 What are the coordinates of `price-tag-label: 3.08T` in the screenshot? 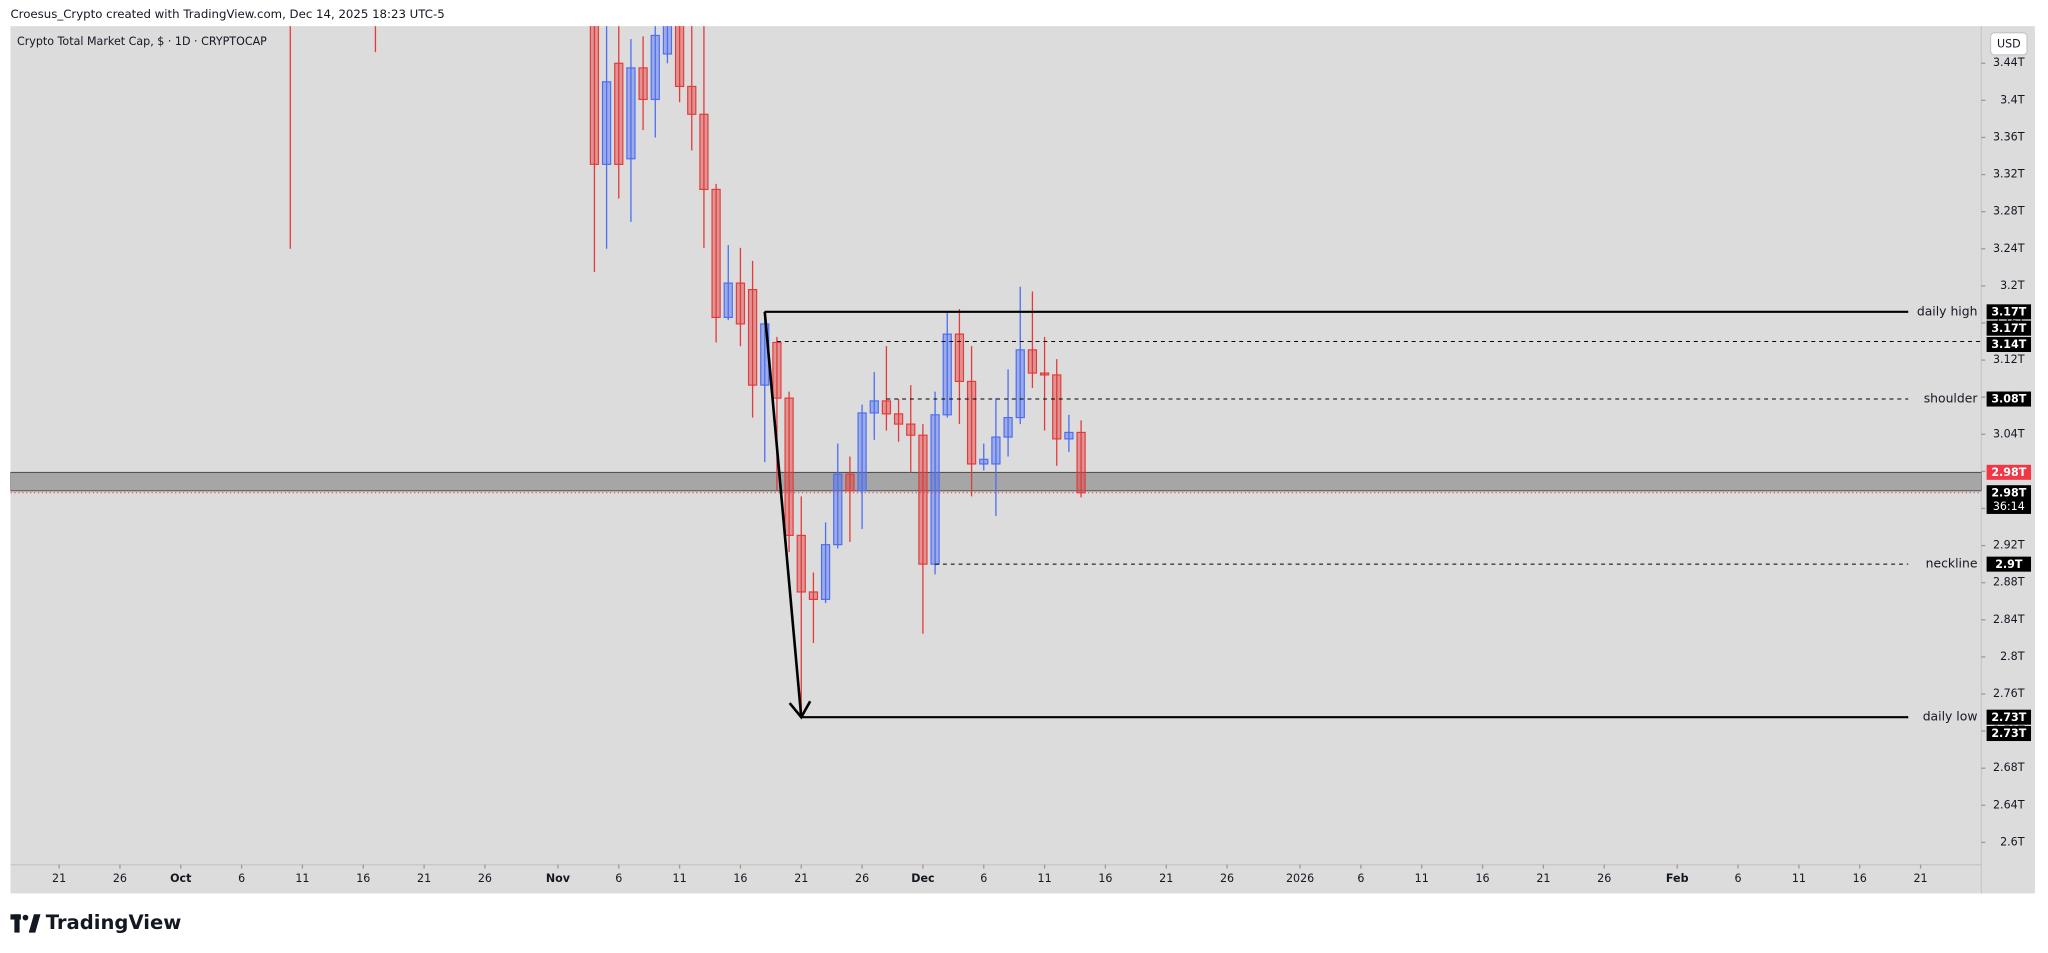 It's located at (2008, 399).